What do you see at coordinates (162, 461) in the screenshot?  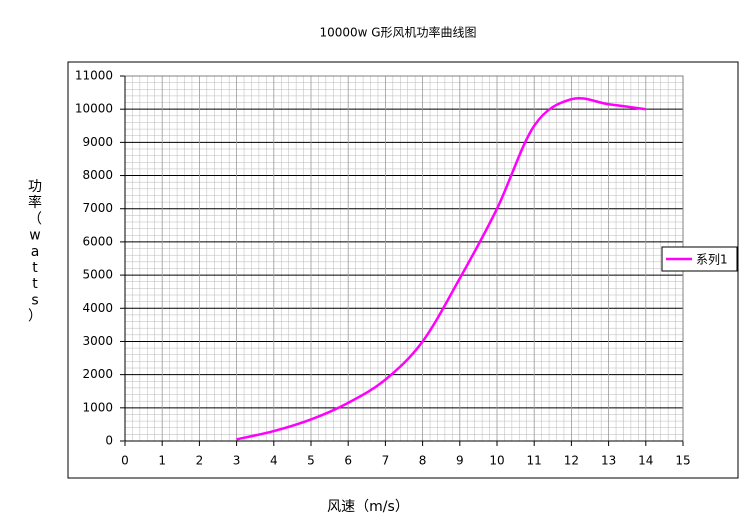 I see `x-tick-label: 1` at bounding box center [162, 461].